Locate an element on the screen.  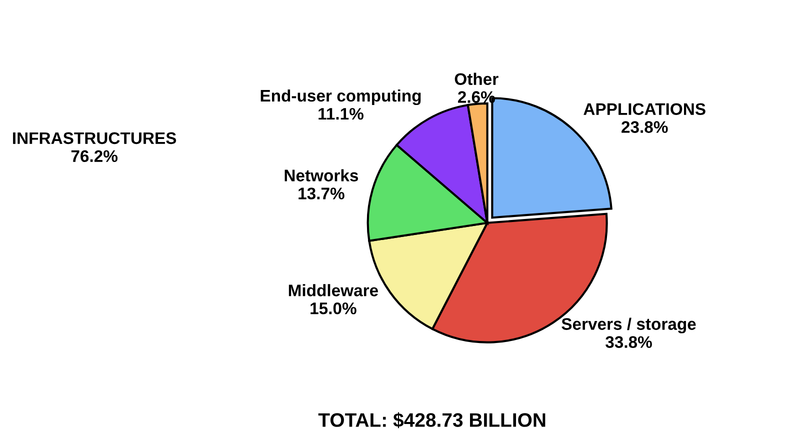
data-label: 11.1% is located at coordinates (341, 114).